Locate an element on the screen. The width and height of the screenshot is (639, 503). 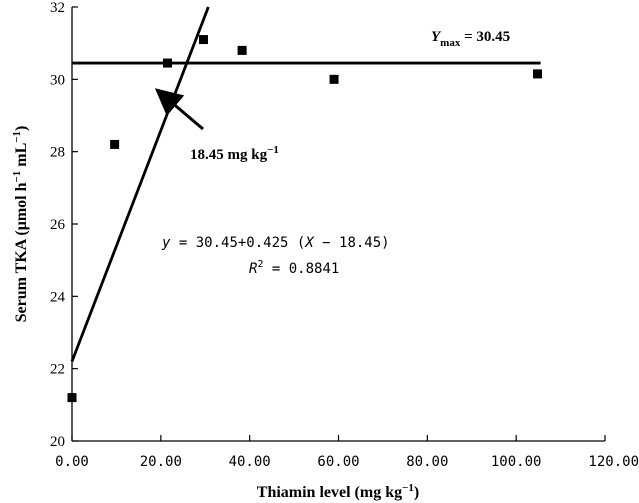
y-tick-label: 30 is located at coordinates (57, 80).